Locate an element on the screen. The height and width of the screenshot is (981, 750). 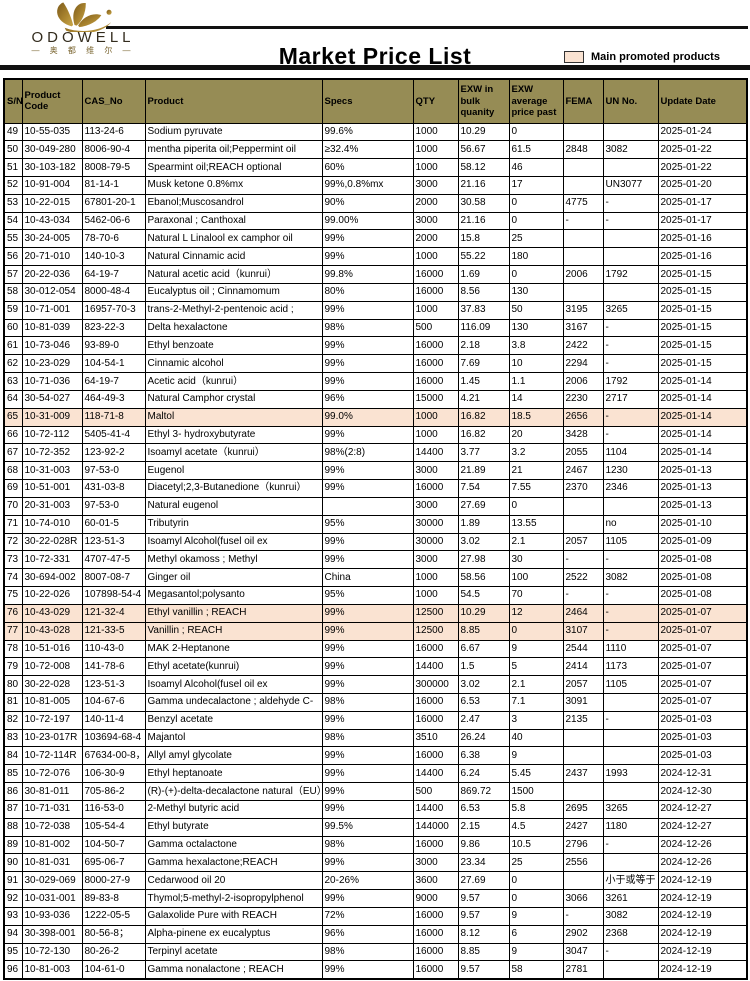
cell-fema: 2467 is located at coordinates (583, 471).